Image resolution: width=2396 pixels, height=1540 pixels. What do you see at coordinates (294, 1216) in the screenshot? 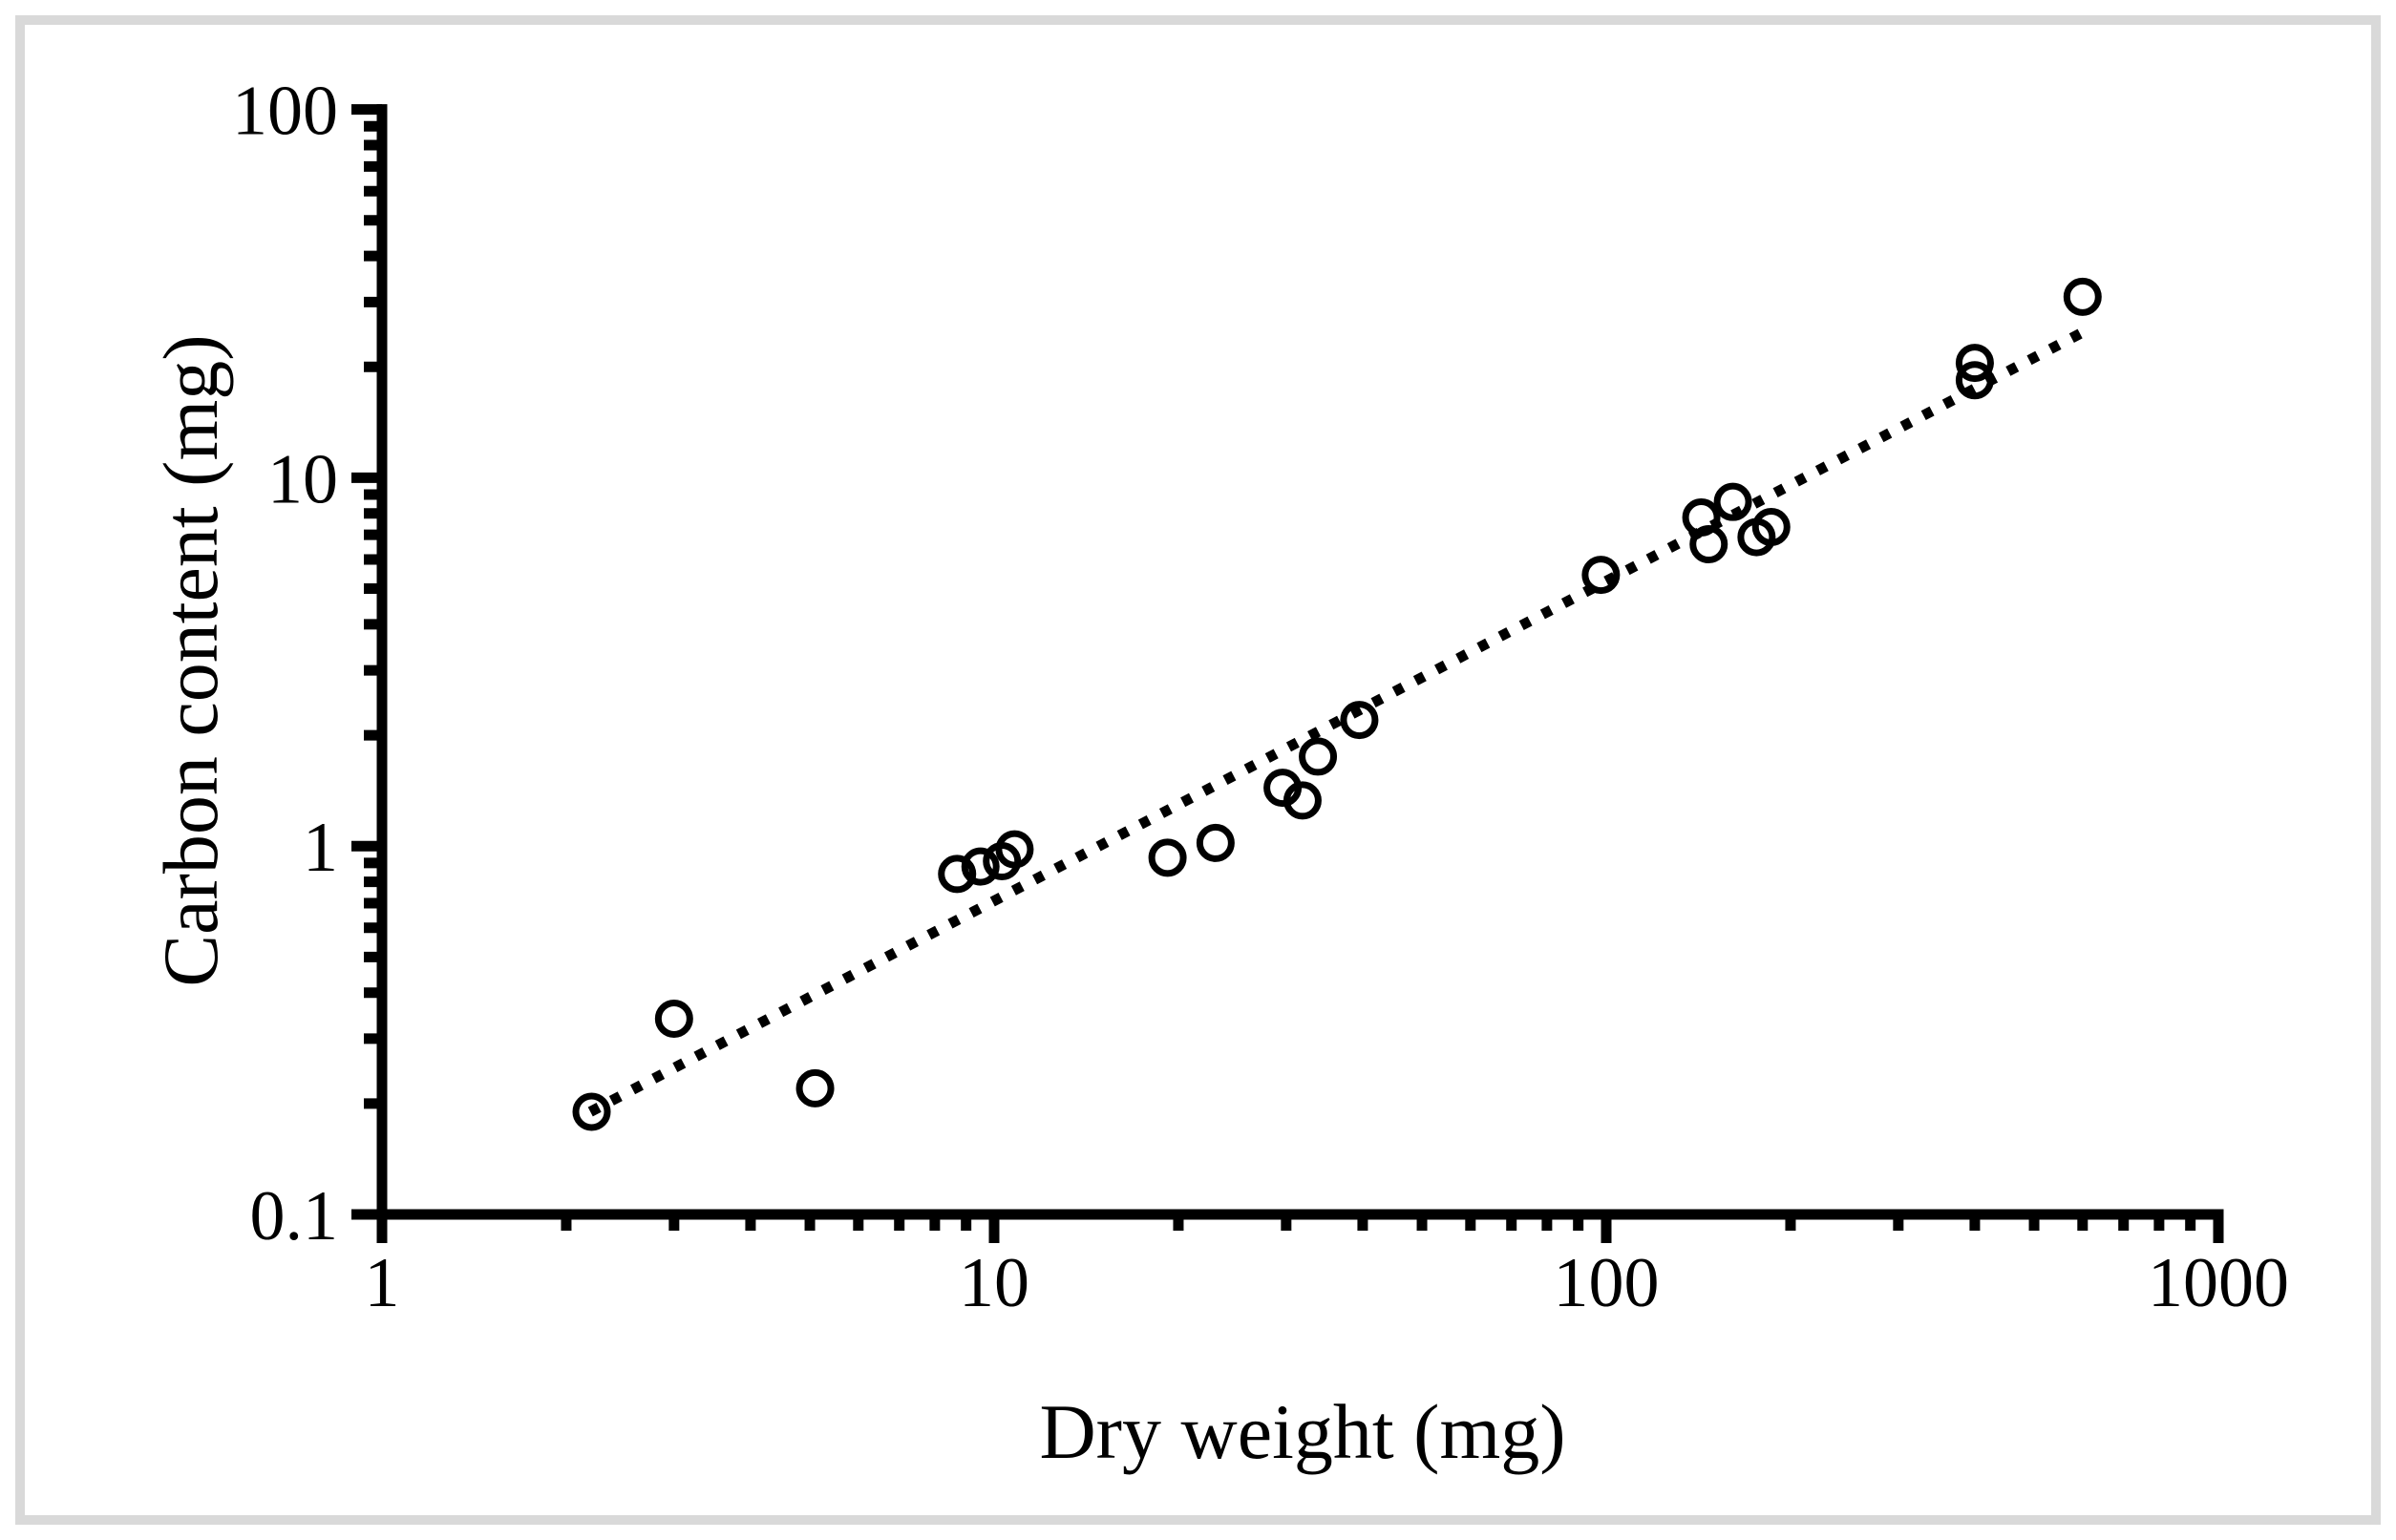
I see `y-tick-label: 0.1` at bounding box center [294, 1216].